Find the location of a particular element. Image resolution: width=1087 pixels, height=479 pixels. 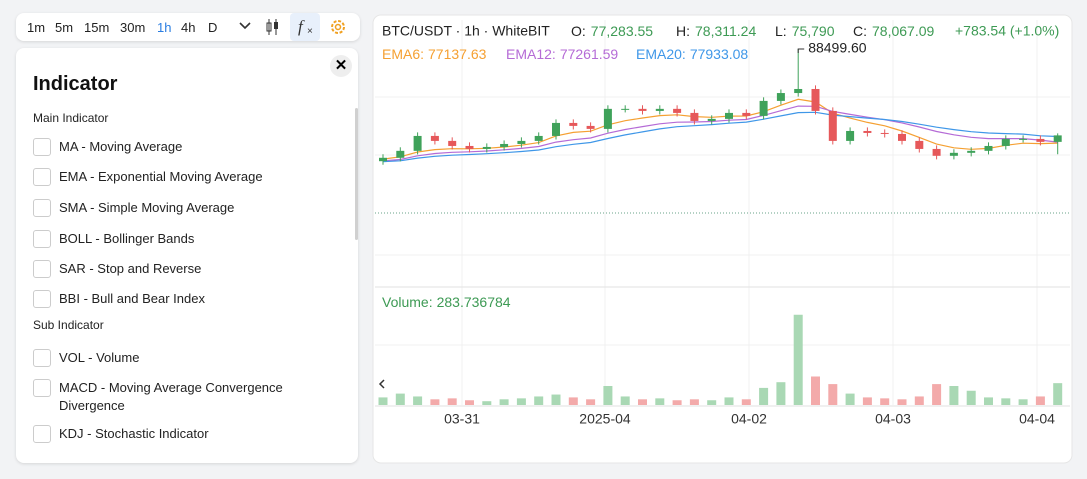

interval: D is located at coordinates (213, 27).